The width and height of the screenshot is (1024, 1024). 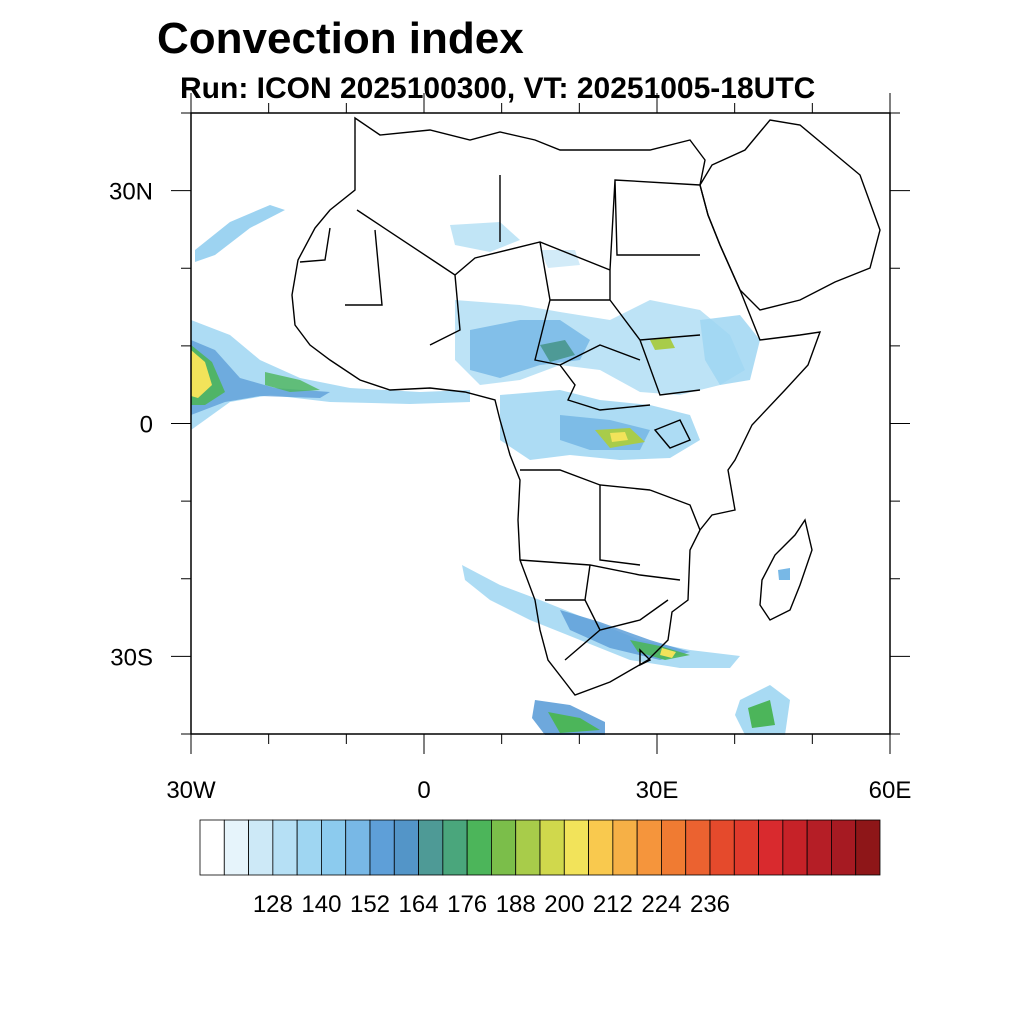 I want to click on field-atlantic-yellow, so click(x=201, y=374).